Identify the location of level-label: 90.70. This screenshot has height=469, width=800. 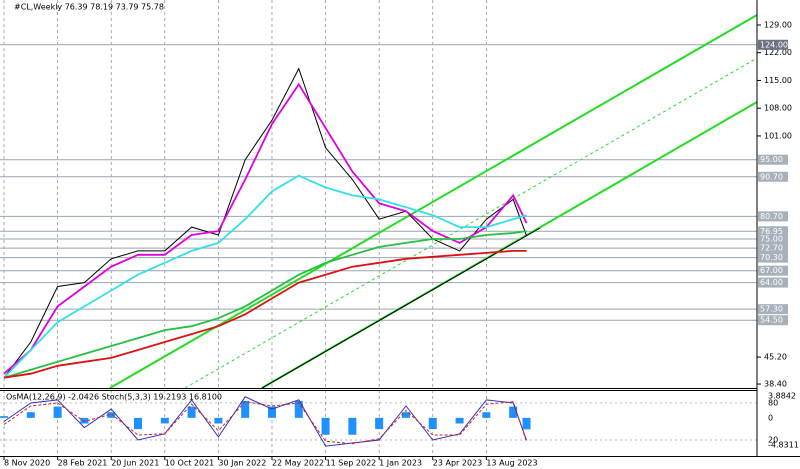
(771, 176).